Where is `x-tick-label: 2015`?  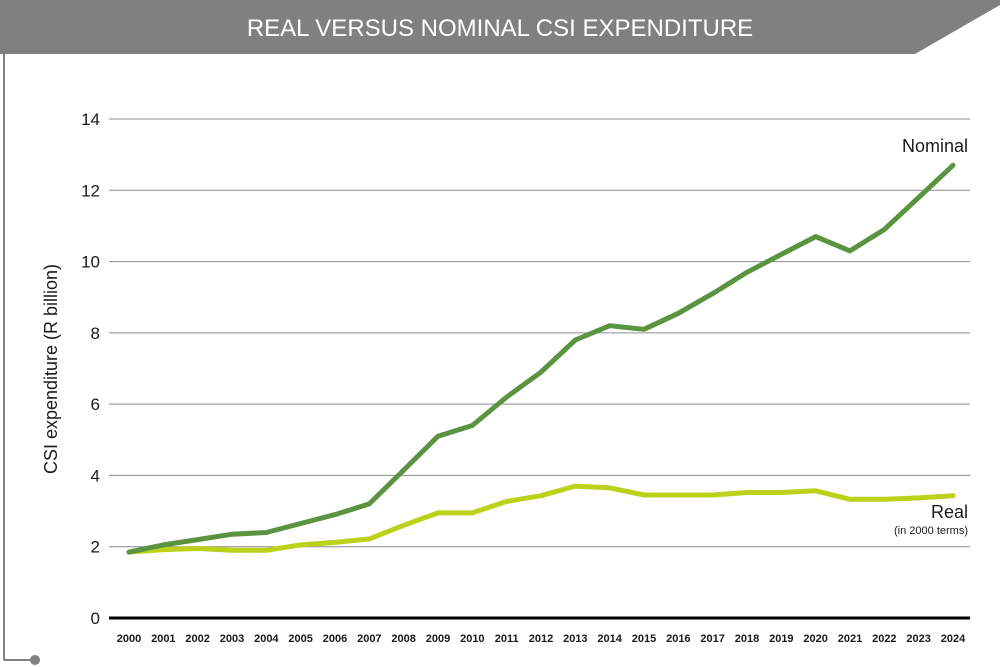
x-tick-label: 2015 is located at coordinates (644, 639).